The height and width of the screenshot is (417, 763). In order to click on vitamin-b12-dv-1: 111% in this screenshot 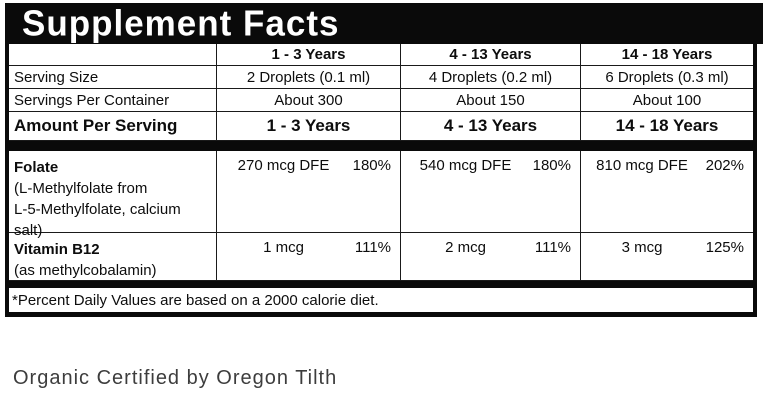, I will do `click(372, 247)`.